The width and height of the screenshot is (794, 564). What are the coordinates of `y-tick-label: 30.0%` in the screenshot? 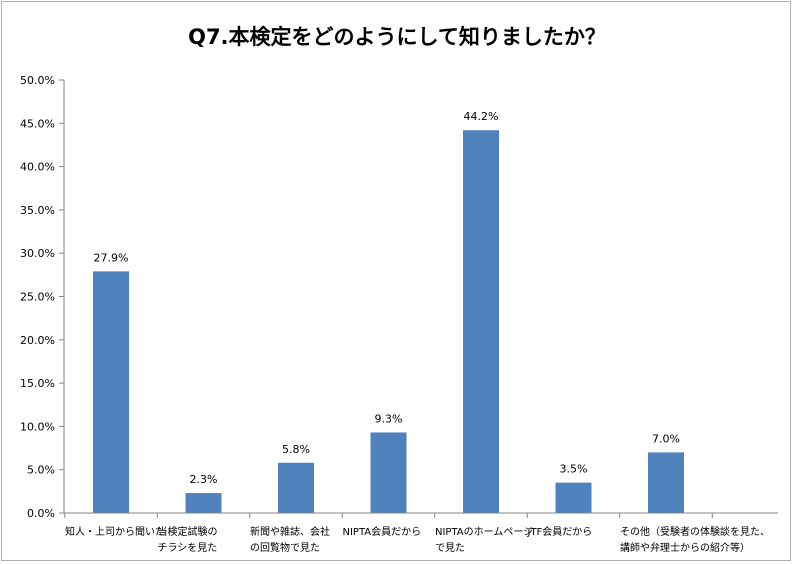 It's located at (37, 253).